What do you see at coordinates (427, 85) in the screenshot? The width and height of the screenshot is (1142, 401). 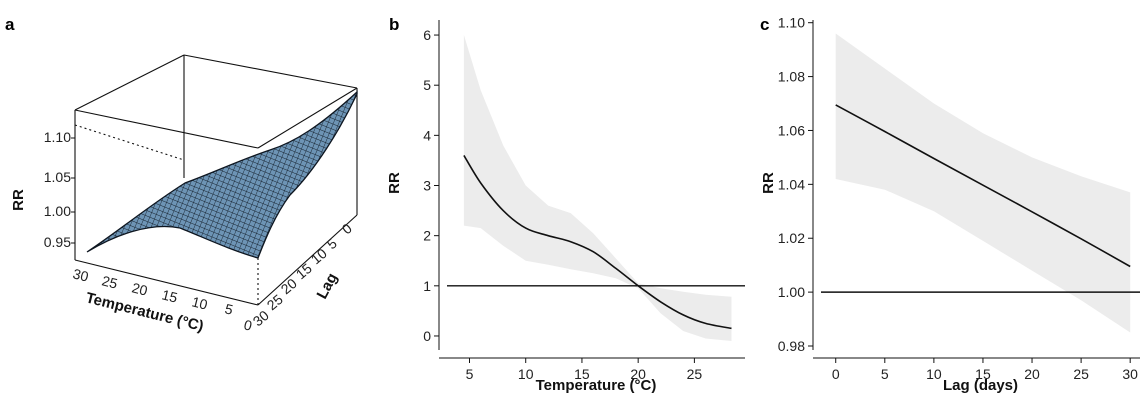 I see `y-tick-label: 5` at bounding box center [427, 85].